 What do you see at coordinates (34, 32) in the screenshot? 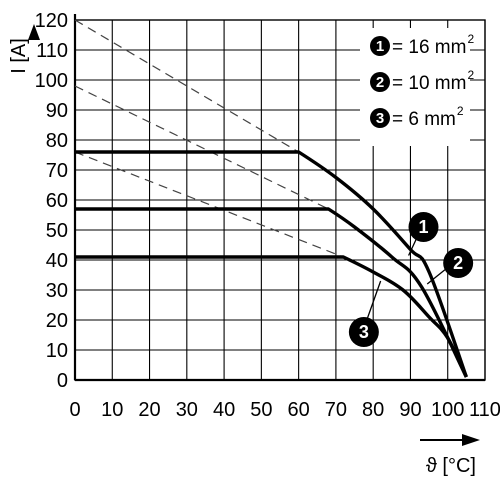
I see `y-axis-arrow-icon` at bounding box center [34, 32].